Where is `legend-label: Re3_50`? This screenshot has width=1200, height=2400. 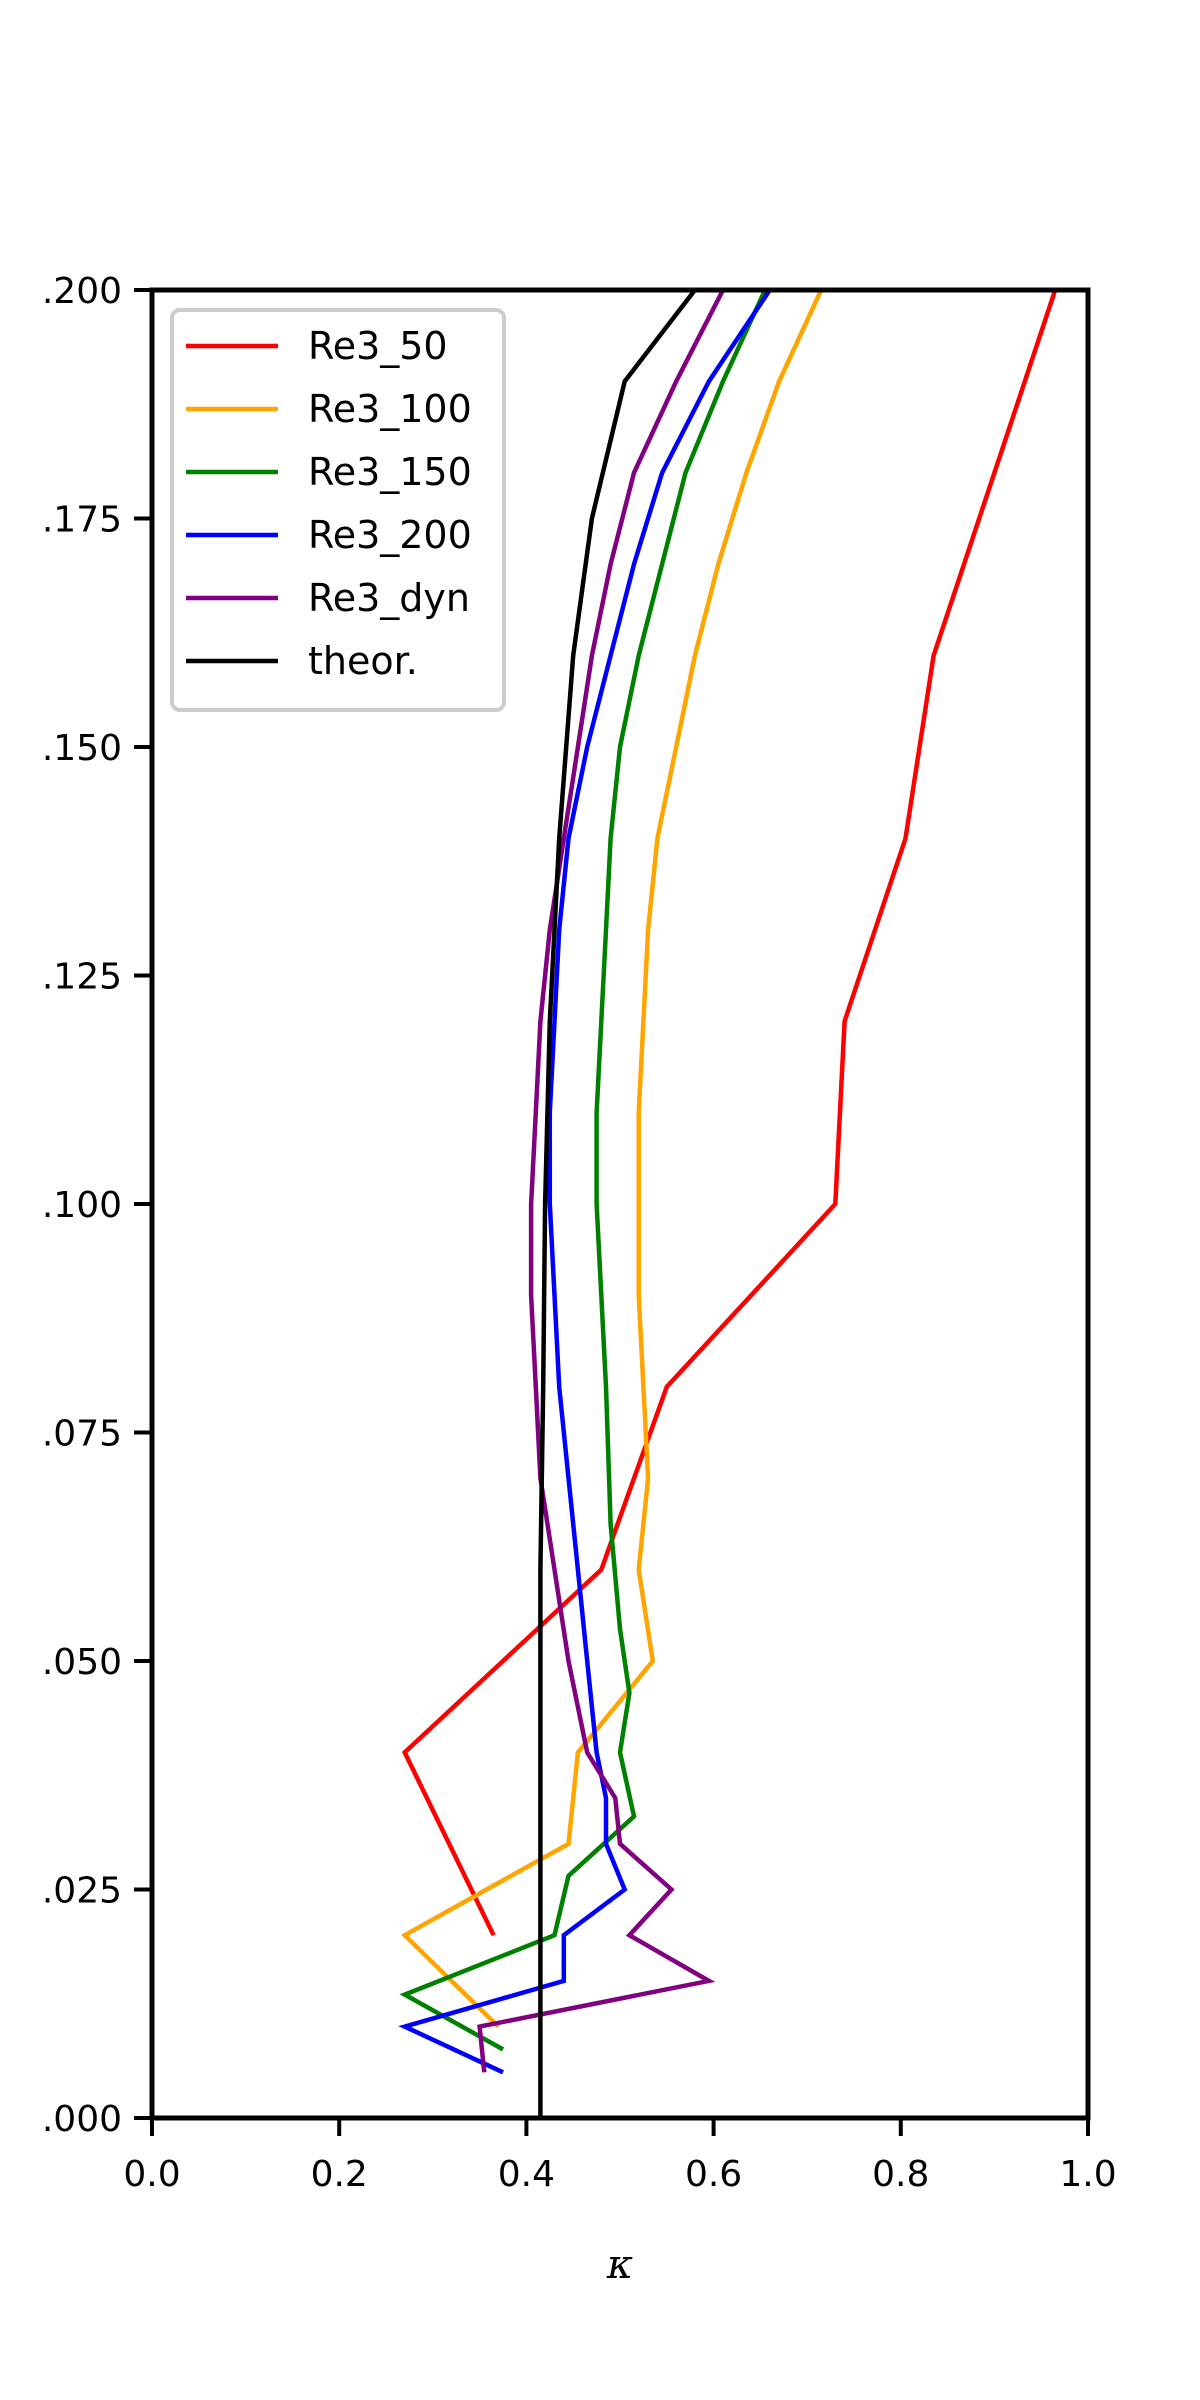 legend-label: Re3_50 is located at coordinates (378, 346).